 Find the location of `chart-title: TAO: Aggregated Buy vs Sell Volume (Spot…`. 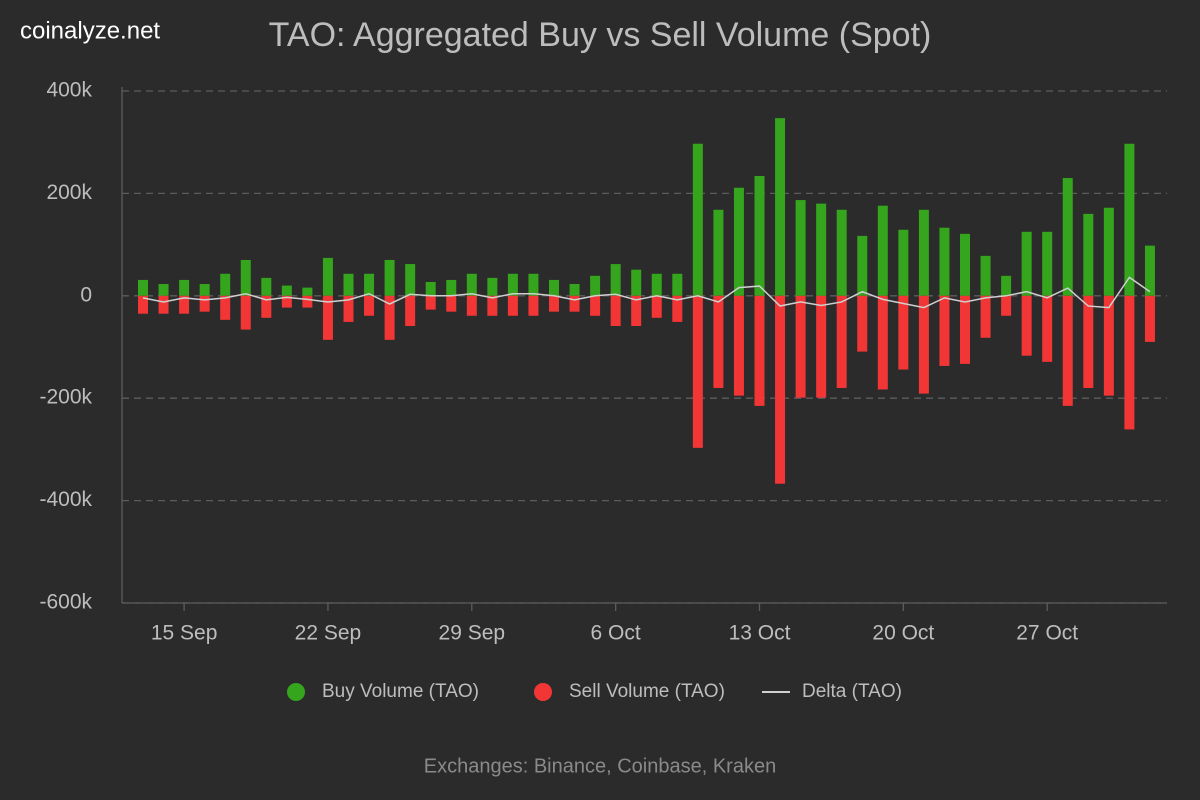

chart-title: TAO: Aggregated Buy vs Sell Volume (Spot… is located at coordinates (600, 35).